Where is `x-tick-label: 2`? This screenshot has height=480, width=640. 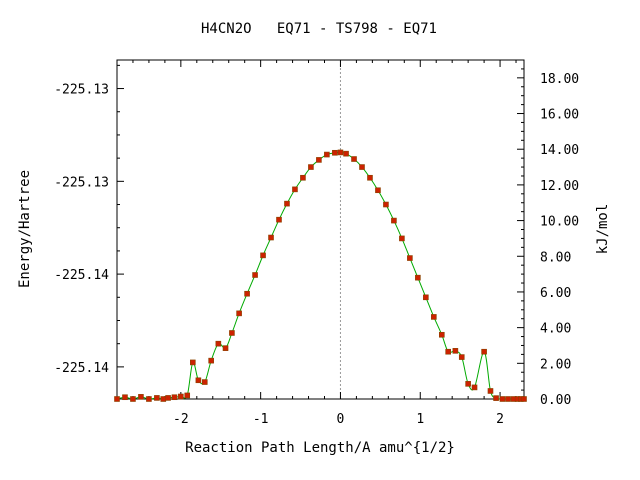 x-tick-label: 2 is located at coordinates (500, 419).